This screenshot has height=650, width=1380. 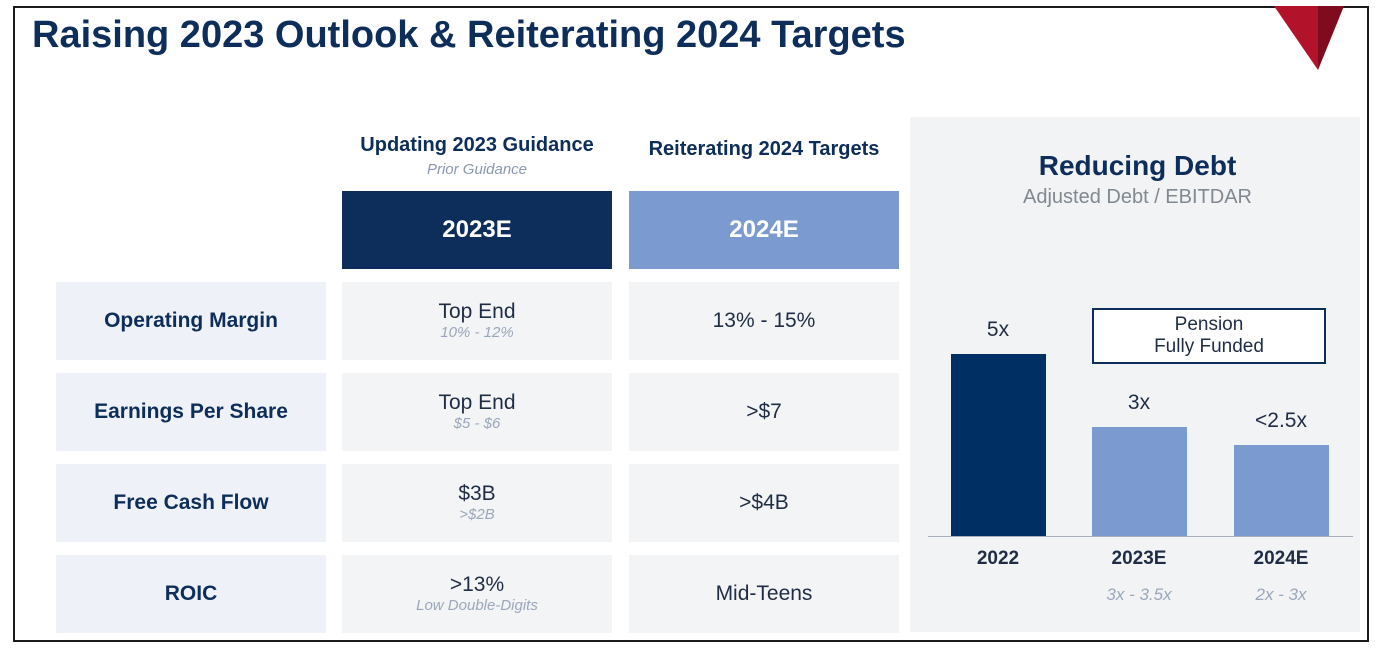 I want to click on pension-callout: Pension Fully Funded, so click(x=1209, y=336).